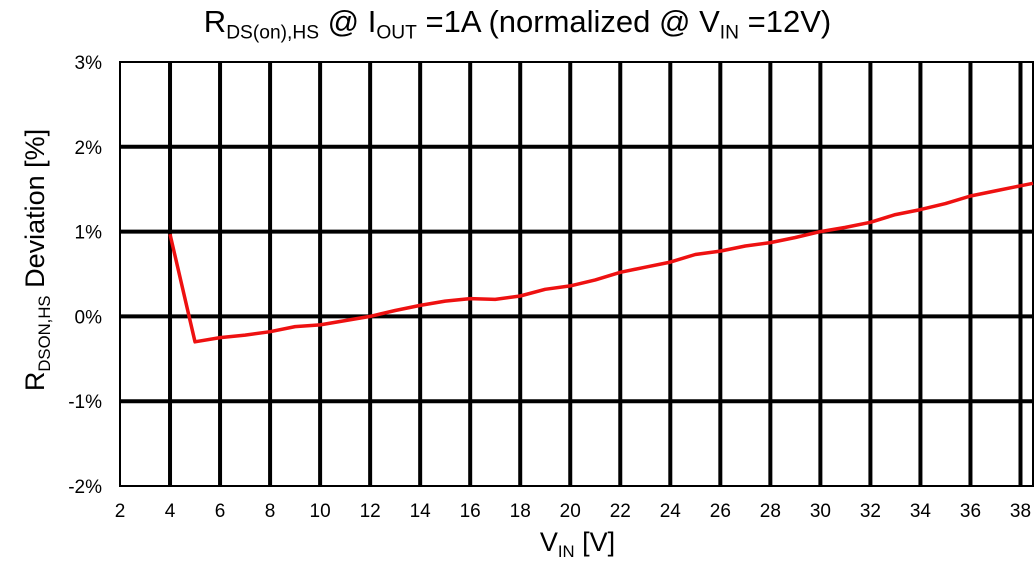 The width and height of the screenshot is (1035, 567). Describe the element at coordinates (320, 511) in the screenshot. I see `x-tick-label: 10` at that location.